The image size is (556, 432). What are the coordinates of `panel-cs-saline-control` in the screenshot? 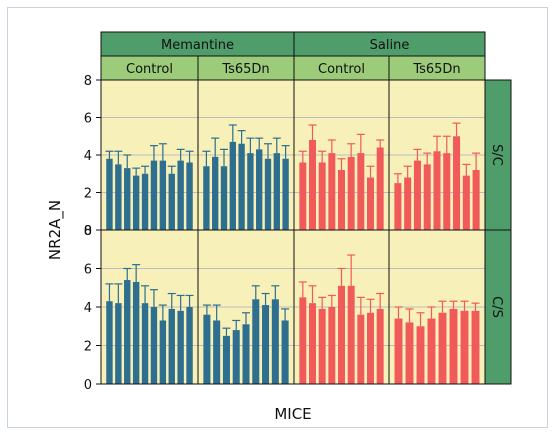 It's located at (341, 307).